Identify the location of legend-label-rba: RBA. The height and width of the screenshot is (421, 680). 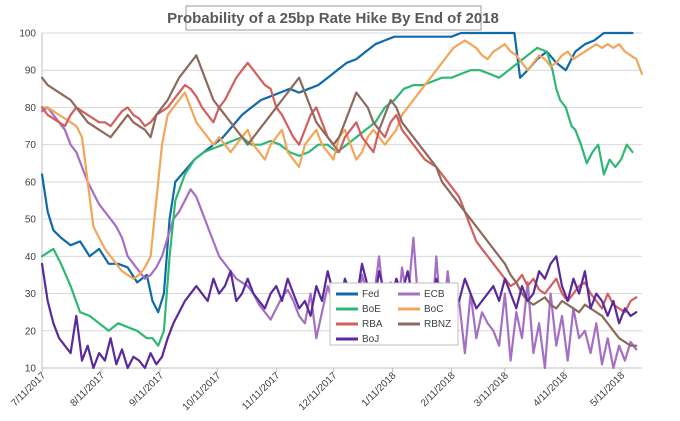
(372, 324).